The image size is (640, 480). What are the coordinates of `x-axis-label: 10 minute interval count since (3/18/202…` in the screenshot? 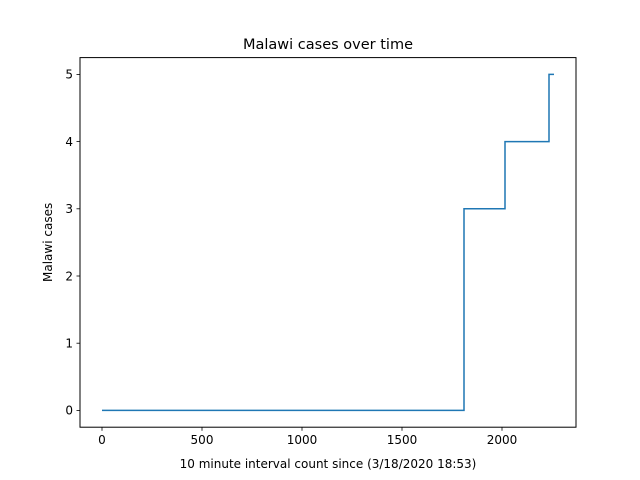 It's located at (328, 464).